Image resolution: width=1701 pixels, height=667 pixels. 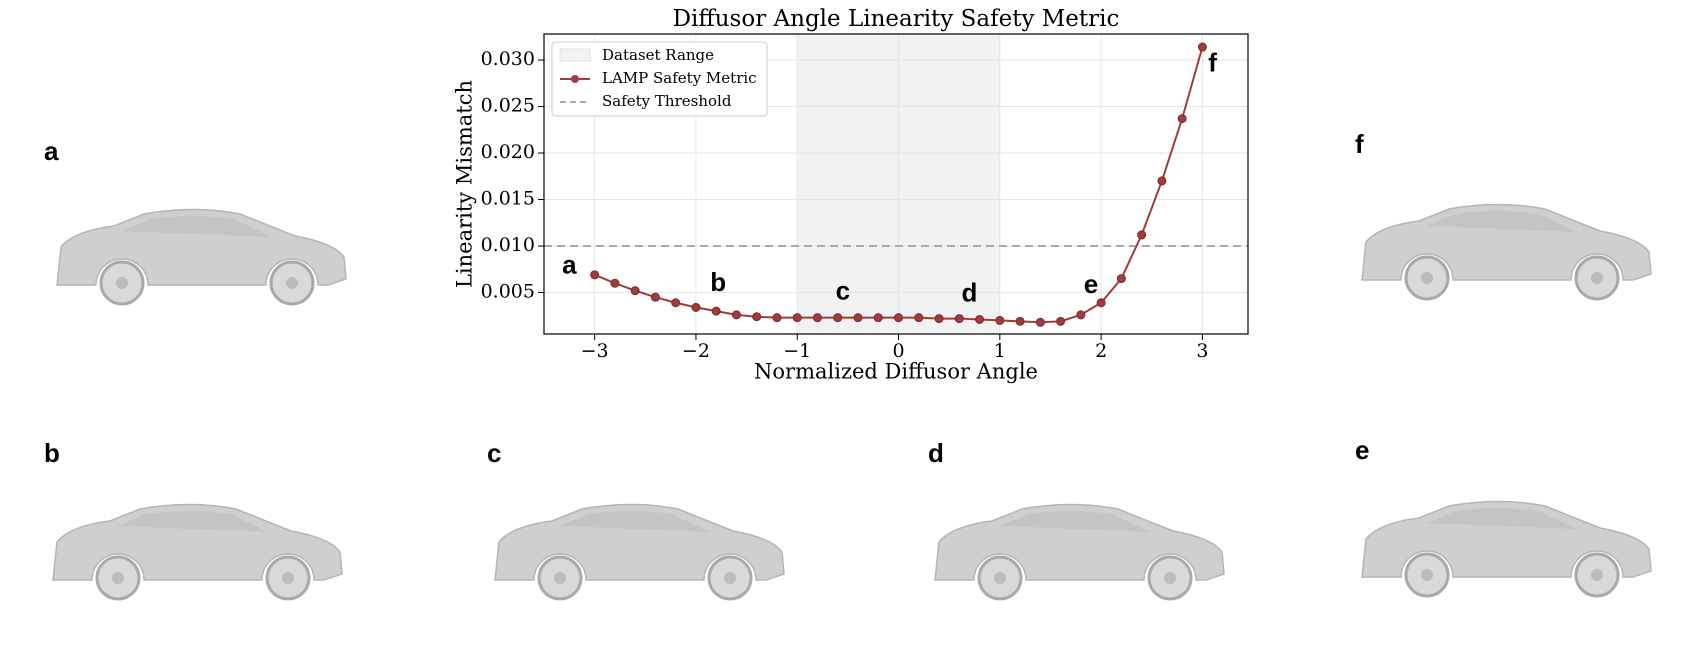 What do you see at coordinates (1101, 351) in the screenshot?
I see `x-tick-label: 2` at bounding box center [1101, 351].